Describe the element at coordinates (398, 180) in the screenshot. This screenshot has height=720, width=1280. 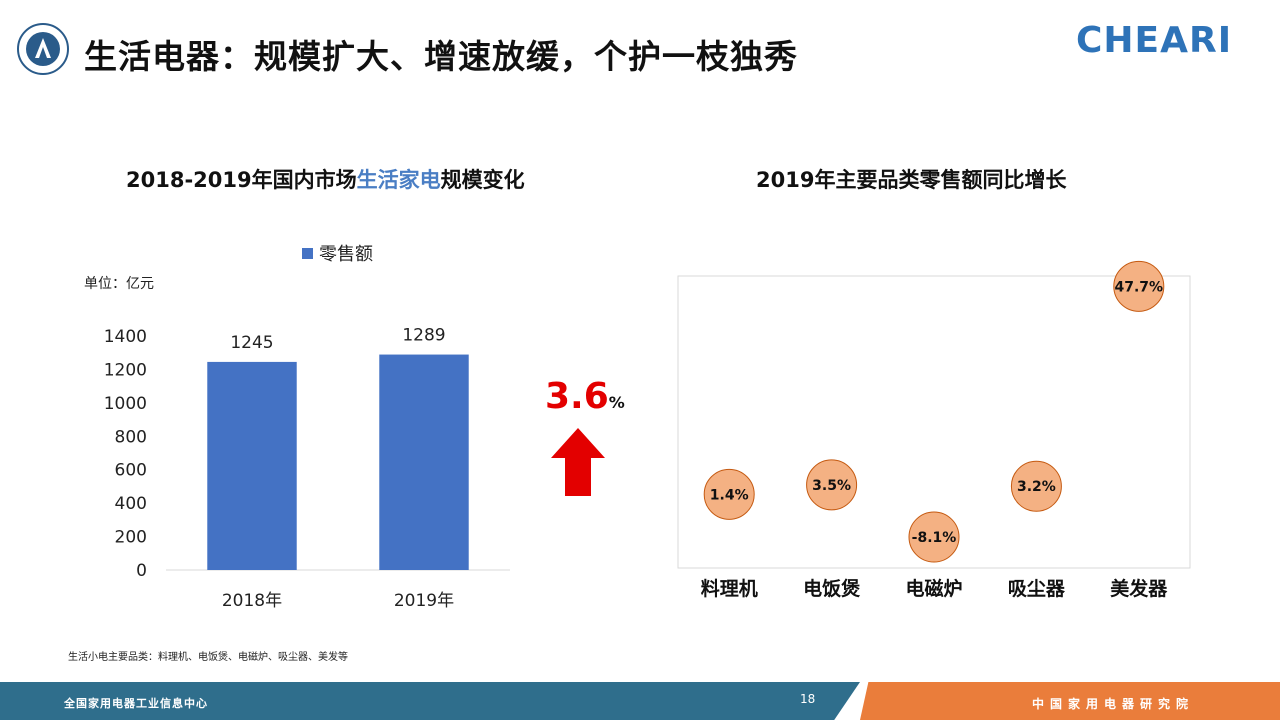
I see `left-chart-title-highlight: 生活家电` at that location.